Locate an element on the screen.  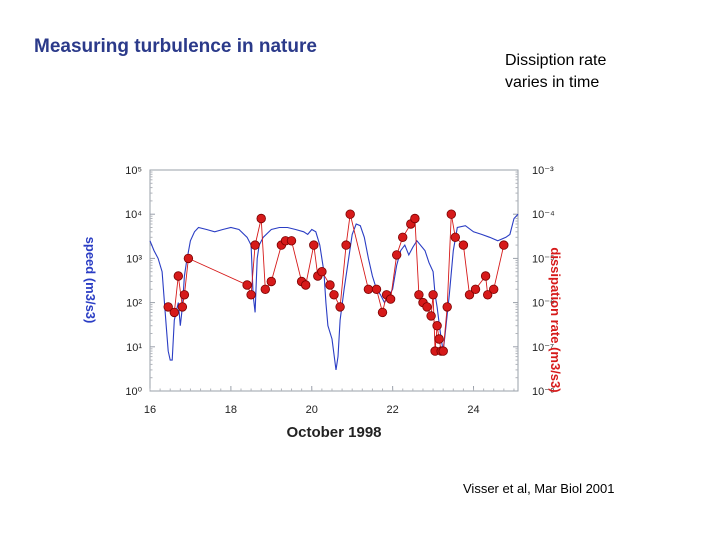
citation: Visser et al, Mar Biol 2001 is located at coordinates (539, 488).